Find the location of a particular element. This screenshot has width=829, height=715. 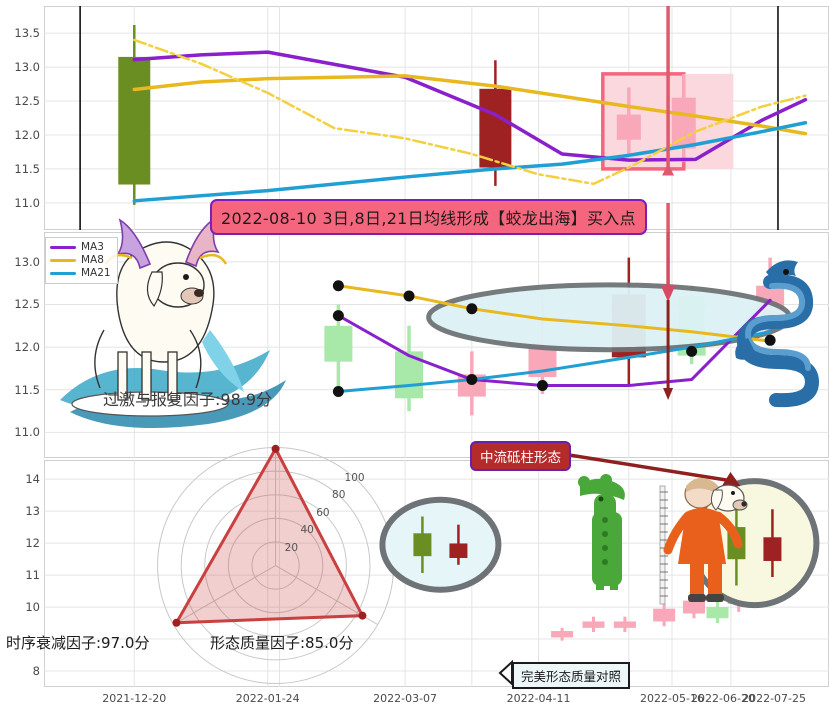

radar-tick-60: 60 is located at coordinates (323, 512).